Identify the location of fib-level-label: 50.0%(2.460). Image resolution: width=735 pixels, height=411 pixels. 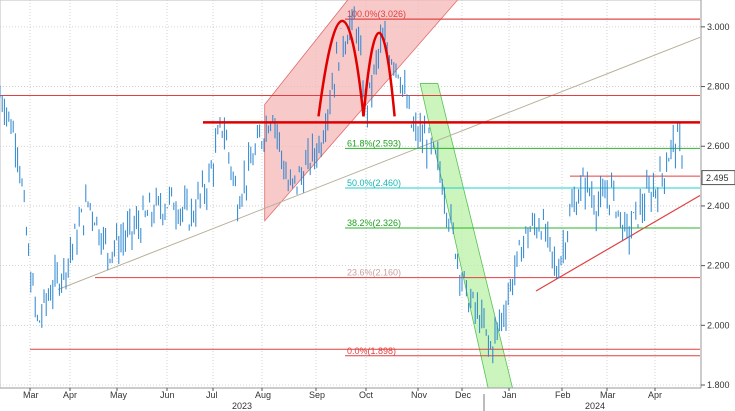
(374, 183).